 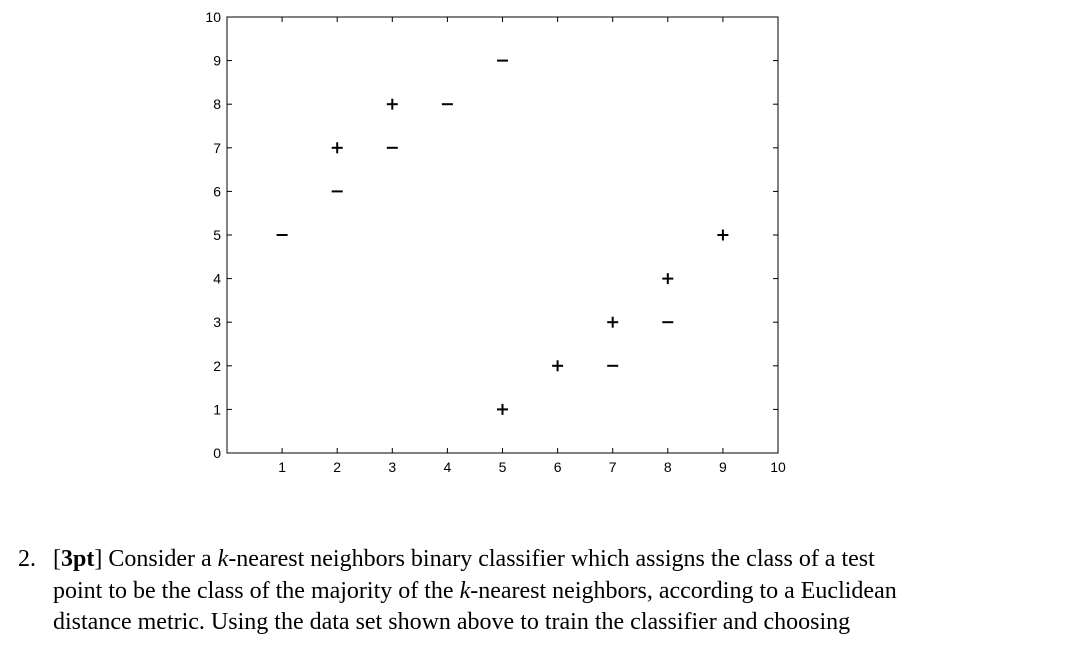 I want to click on x-tick-label: 10, so click(x=778, y=467).